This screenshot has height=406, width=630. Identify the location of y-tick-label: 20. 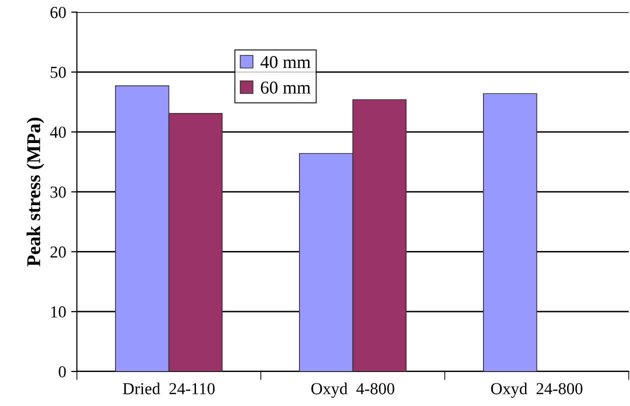
(58, 252).